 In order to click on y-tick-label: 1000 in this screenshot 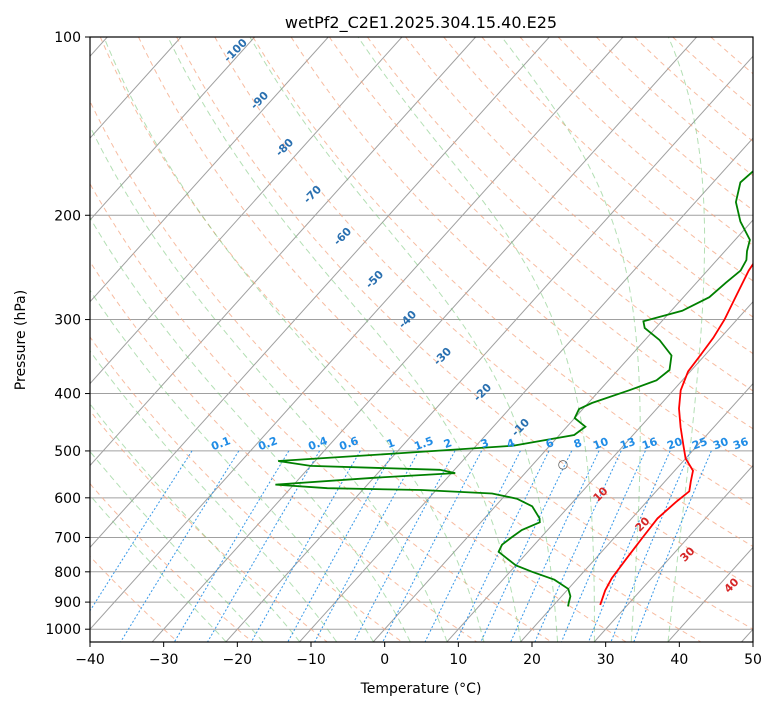, I will do `click(63, 630)`.